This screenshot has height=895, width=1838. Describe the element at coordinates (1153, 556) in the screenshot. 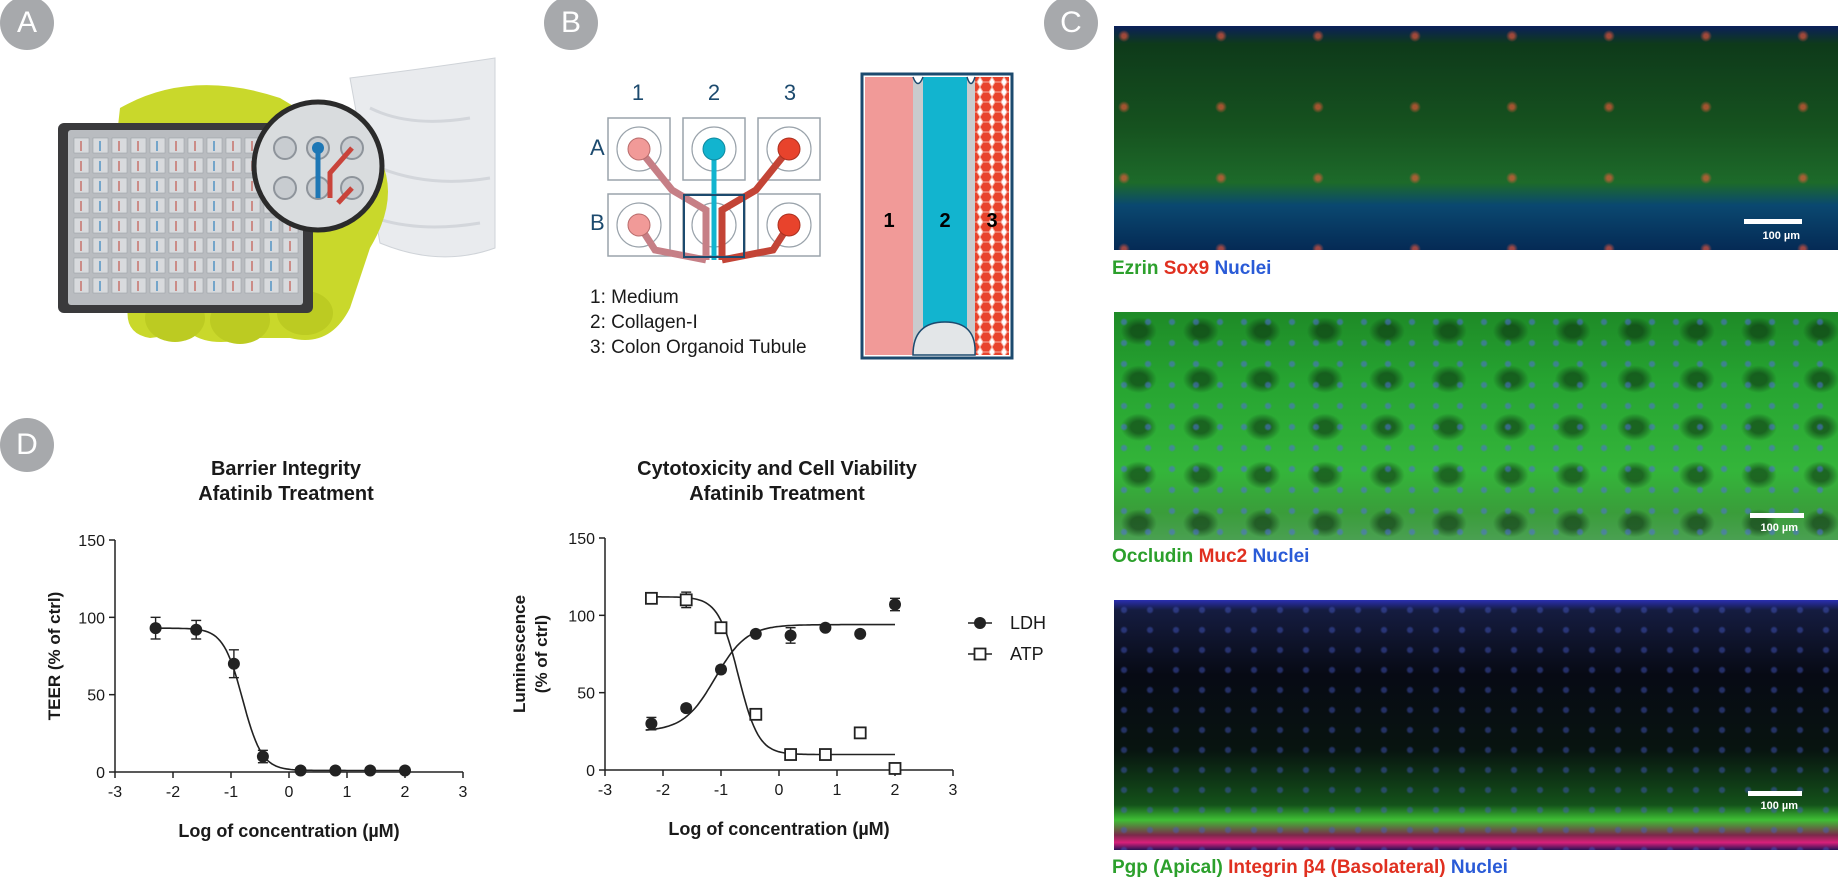

I see `stain-green: Occludin` at that location.